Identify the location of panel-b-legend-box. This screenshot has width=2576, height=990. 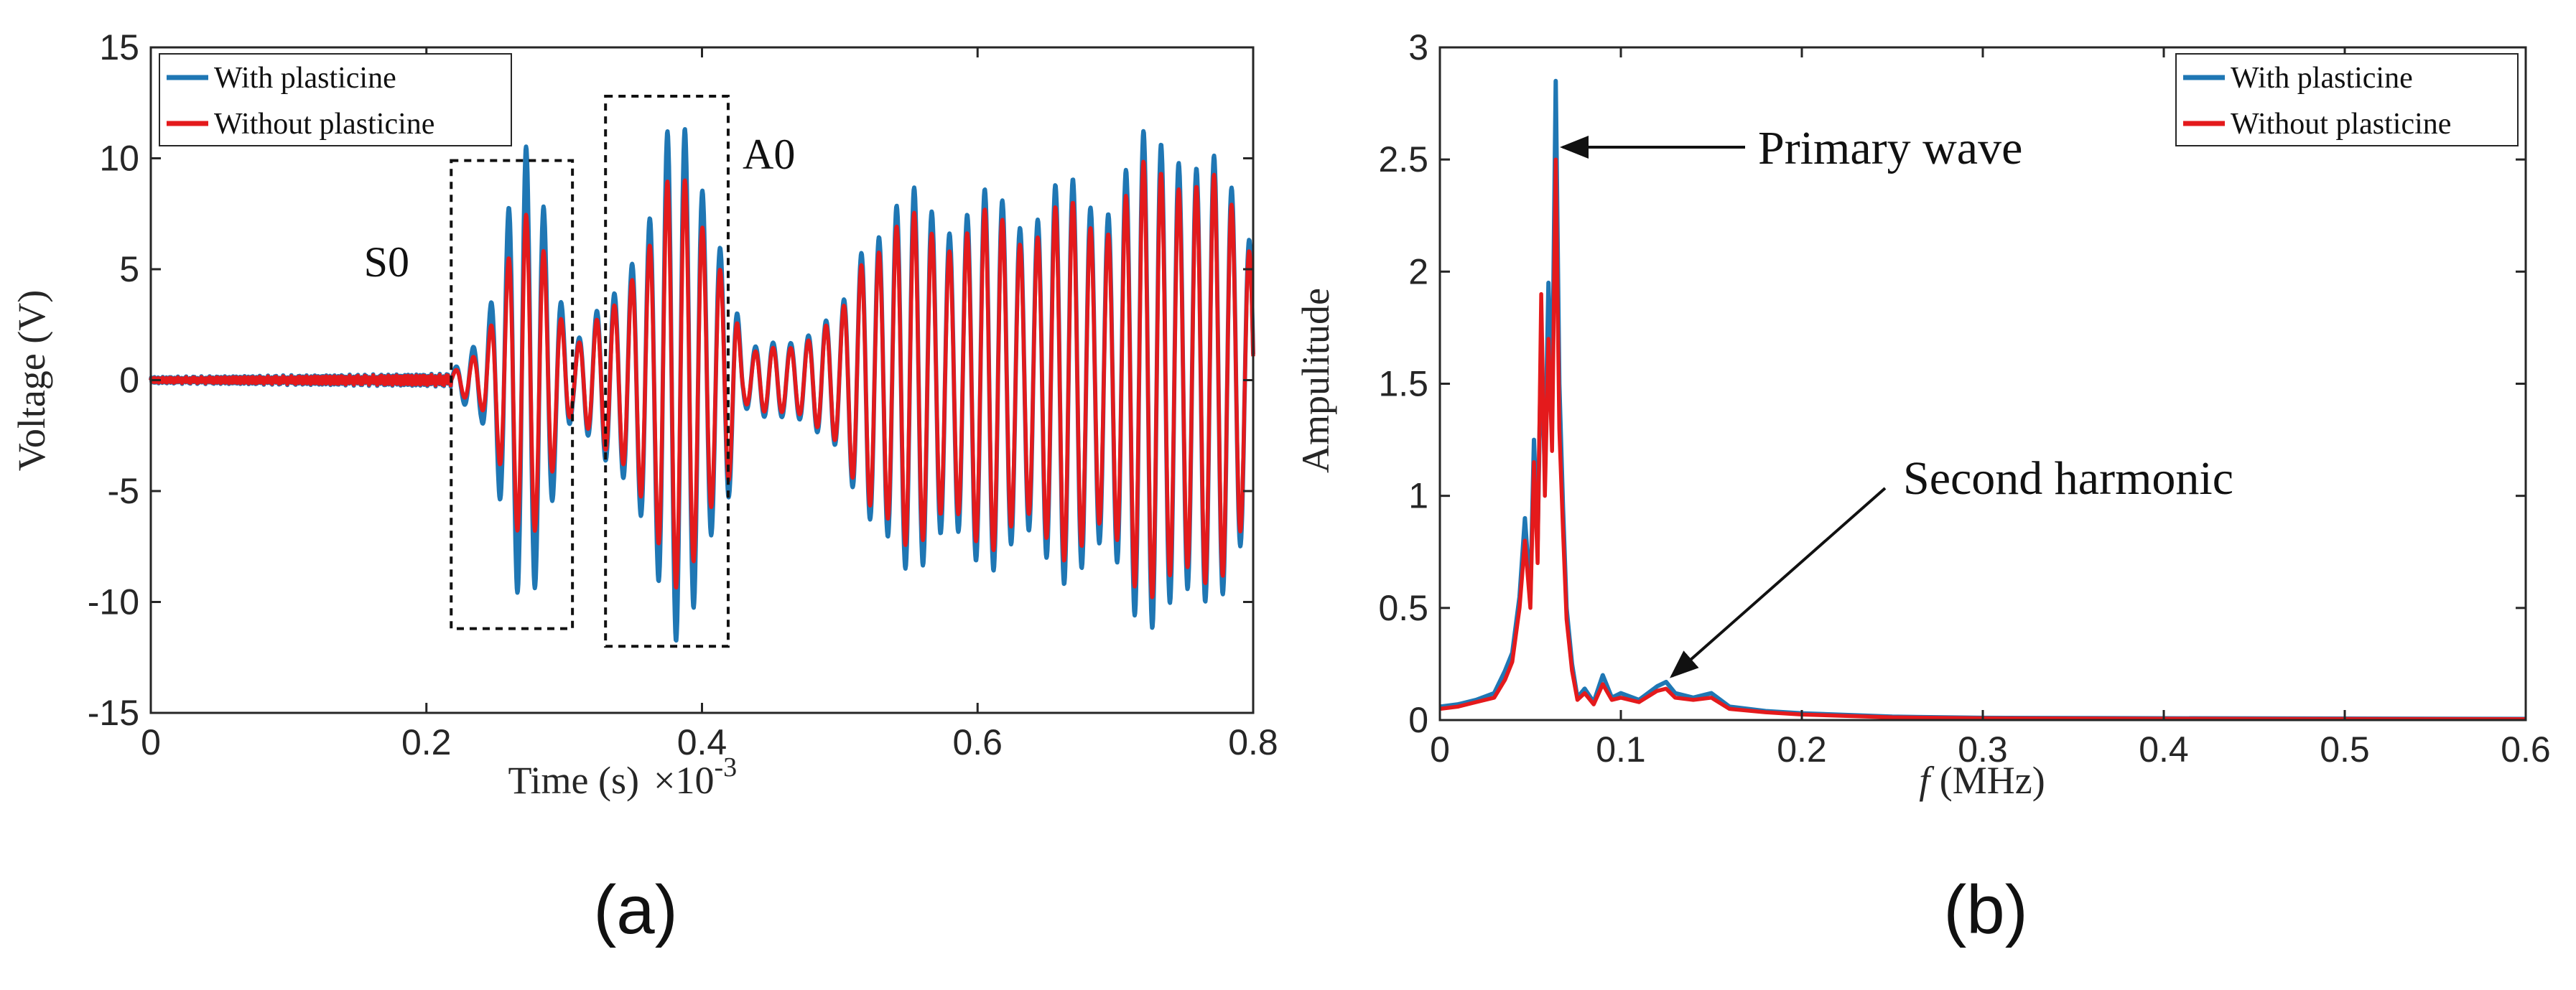
(2347, 99).